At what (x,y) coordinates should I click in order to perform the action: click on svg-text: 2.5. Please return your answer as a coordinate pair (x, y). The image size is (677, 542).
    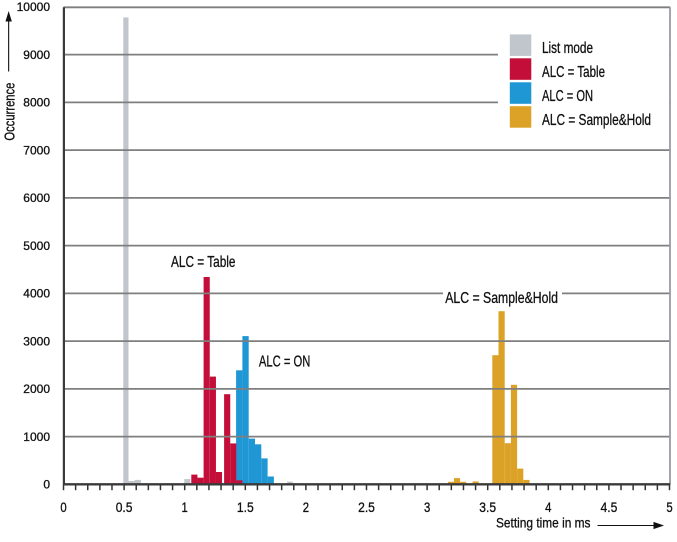
    Looking at the image, I should click on (366, 507).